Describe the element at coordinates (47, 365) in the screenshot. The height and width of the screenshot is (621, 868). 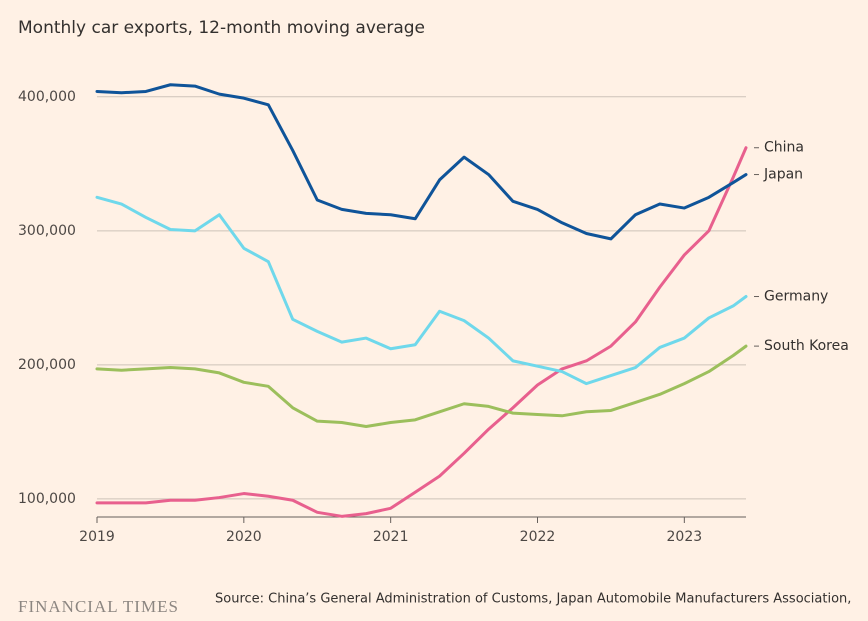
I see `y-tick-label: 200,000` at that location.